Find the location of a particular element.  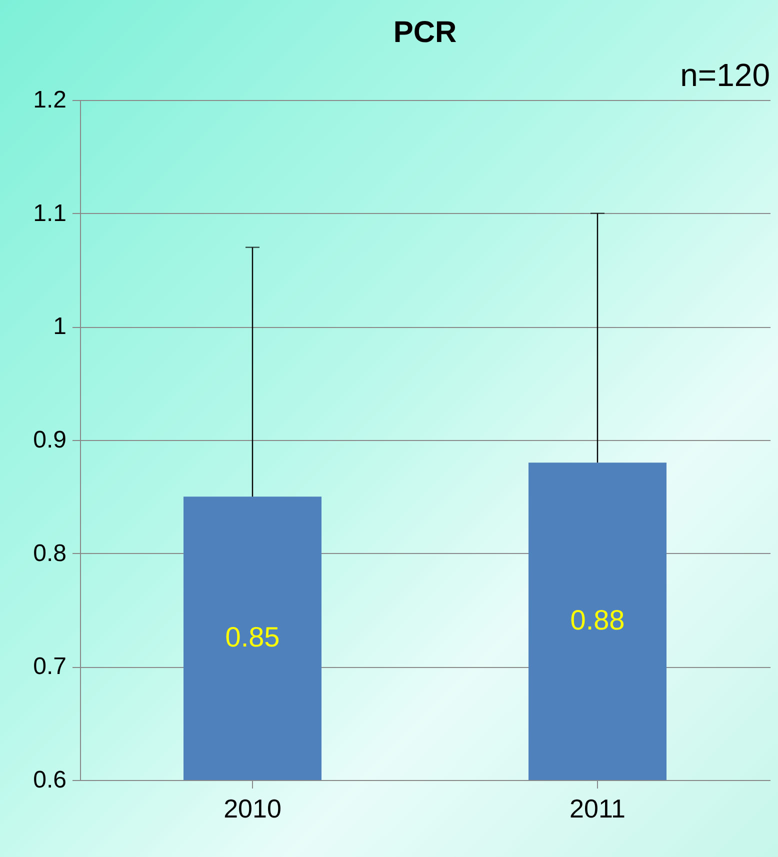

y-tick-label: 1.2 is located at coordinates (49, 100).